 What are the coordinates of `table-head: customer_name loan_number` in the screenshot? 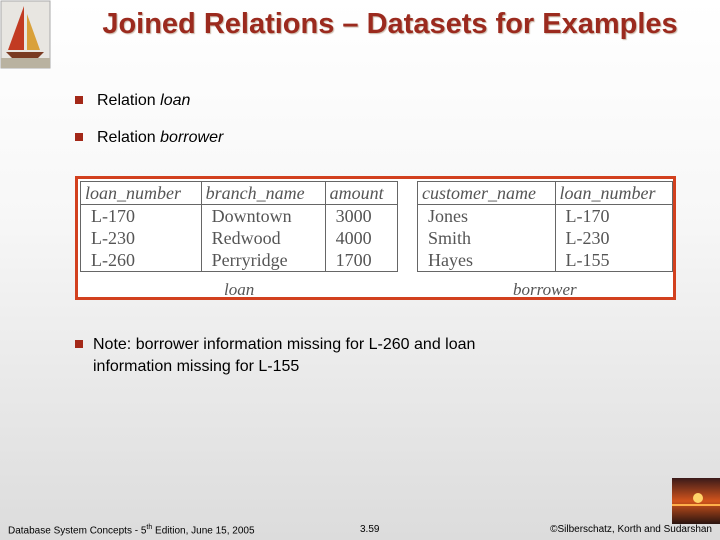 It's located at (545, 193).